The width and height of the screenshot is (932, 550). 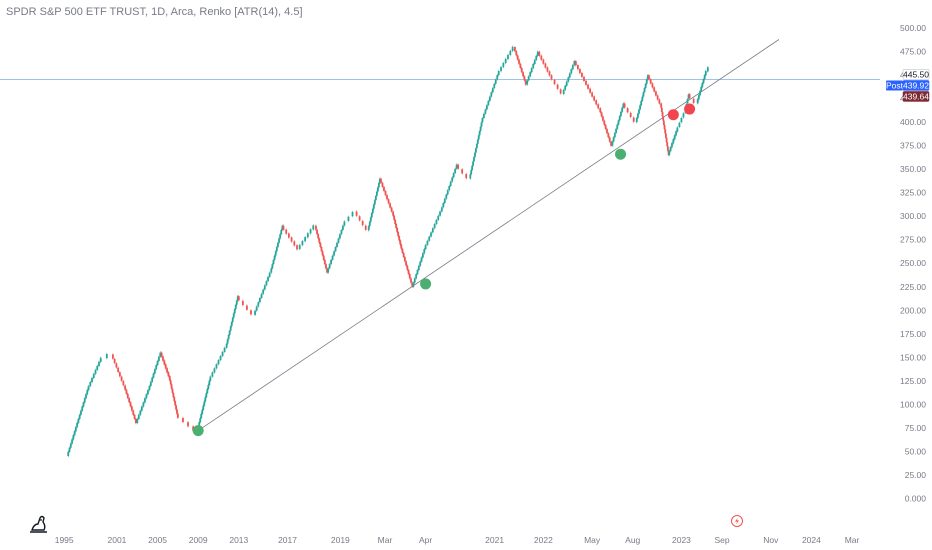 What do you see at coordinates (913, 193) in the screenshot?
I see `y-tick-label: 325.00` at bounding box center [913, 193].